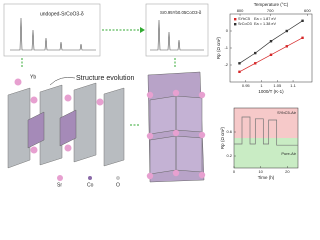 This screenshot has height=240, width=320. Describe the element at coordinates (265, 24) in the screenshot. I see `ea-label: Ea = 1.38 eV` at that location.